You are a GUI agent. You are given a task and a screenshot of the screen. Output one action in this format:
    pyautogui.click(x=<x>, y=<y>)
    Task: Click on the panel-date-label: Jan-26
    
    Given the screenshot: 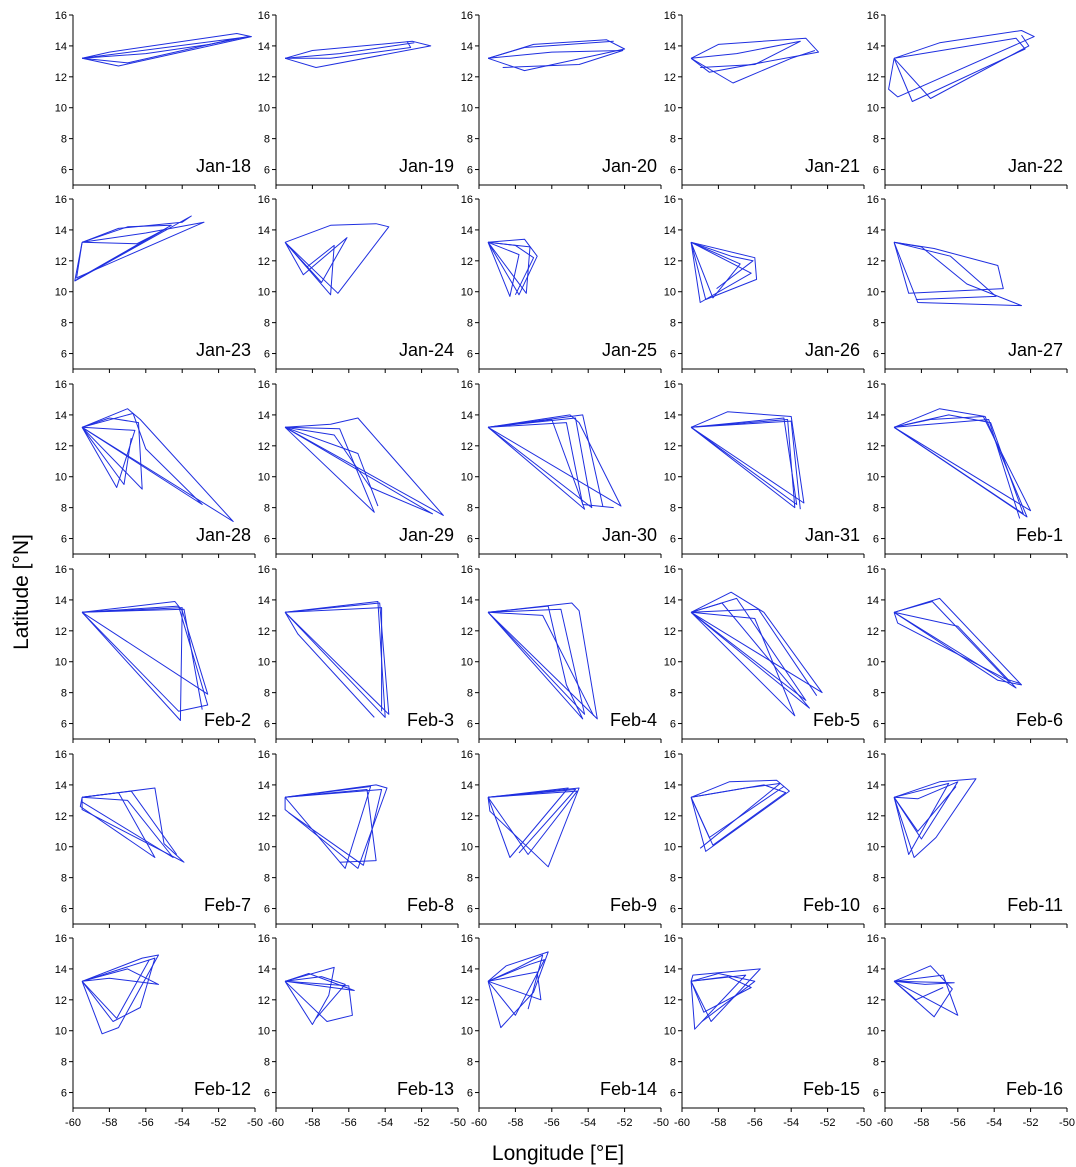 What is the action you would take?
    pyautogui.click(x=832, y=350)
    